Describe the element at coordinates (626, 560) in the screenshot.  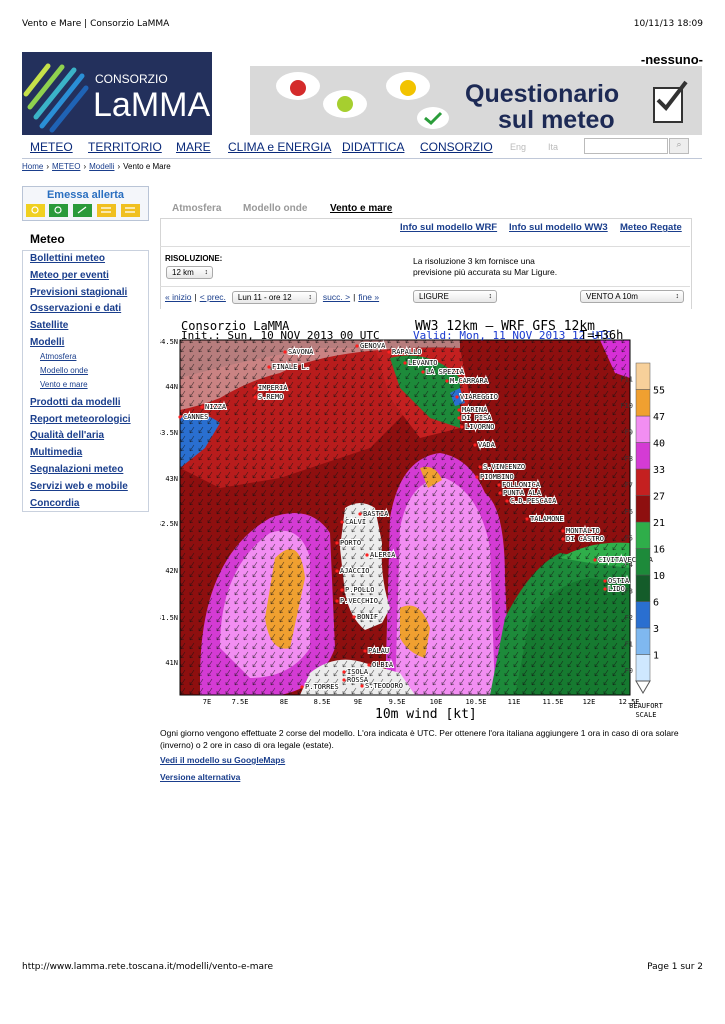
I see `place-label: CIVITAVECCHIA` at that location.